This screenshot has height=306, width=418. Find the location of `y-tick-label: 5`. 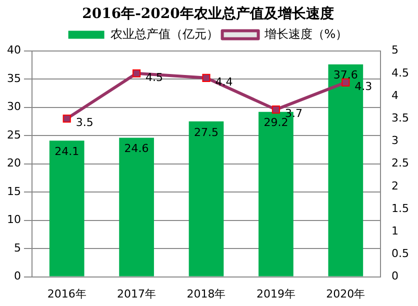

y-tick-label: 5 is located at coordinates (17, 247).